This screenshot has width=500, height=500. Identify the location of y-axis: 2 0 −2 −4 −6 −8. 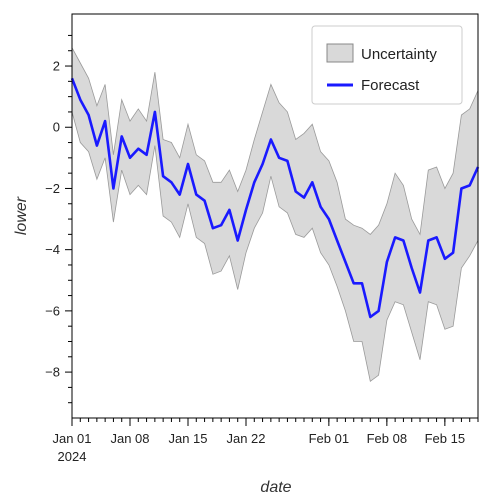
(58, 219).